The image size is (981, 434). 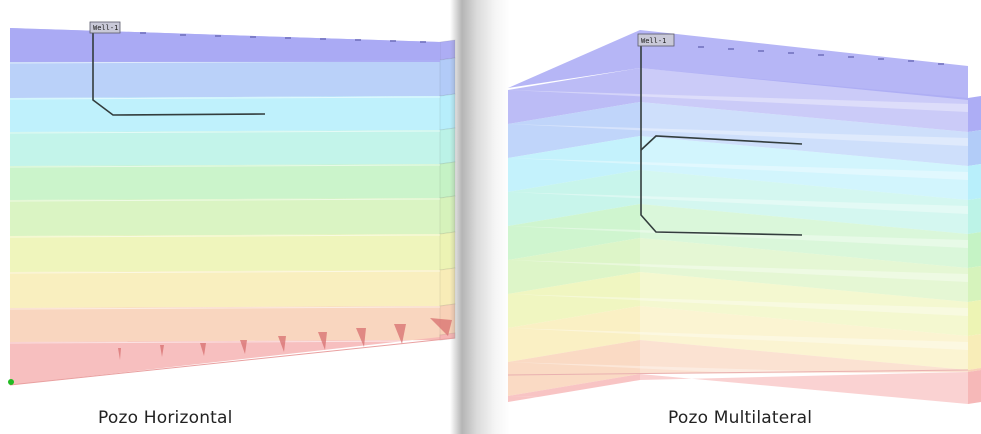 I want to click on horizontal-well-path, so click(x=179, y=73).